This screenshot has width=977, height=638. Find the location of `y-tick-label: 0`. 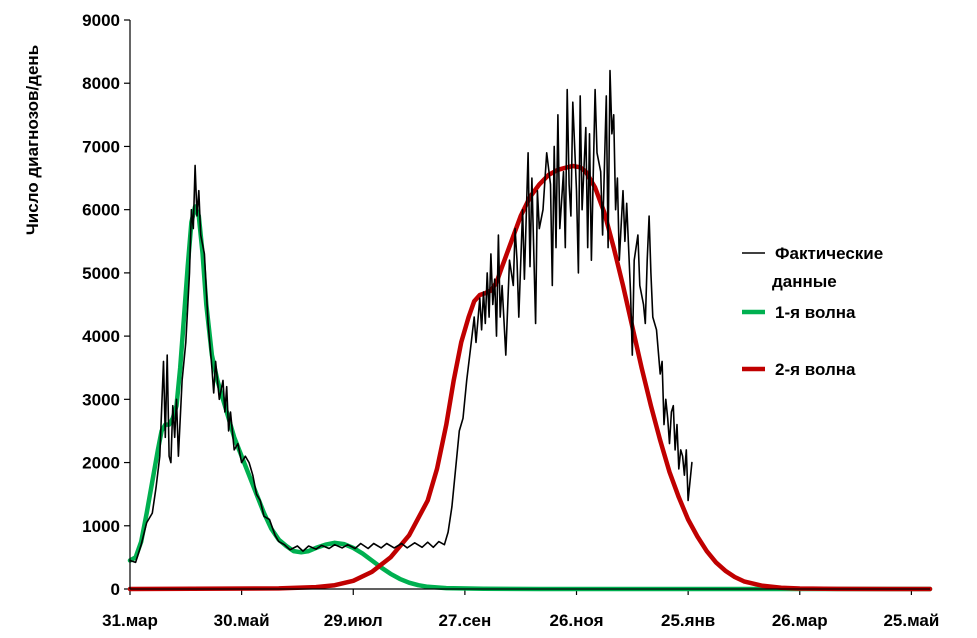

y-tick-label: 0 is located at coordinates (115, 589).